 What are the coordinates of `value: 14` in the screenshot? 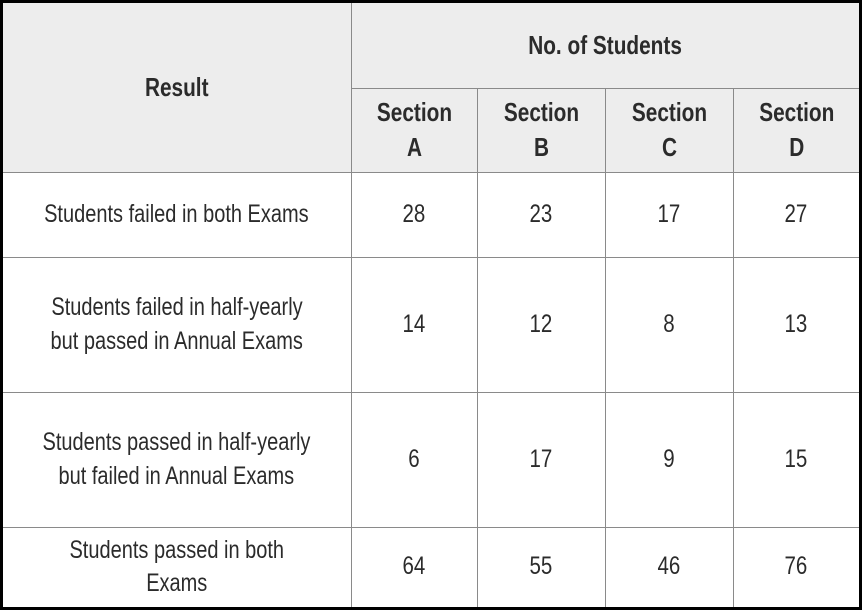 It's located at (414, 323).